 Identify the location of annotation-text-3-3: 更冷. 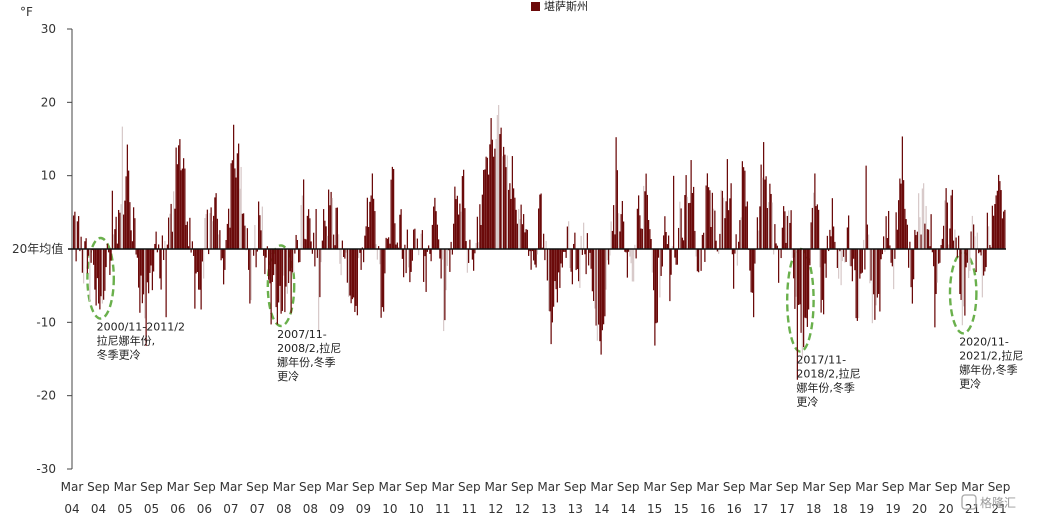
(970, 383).